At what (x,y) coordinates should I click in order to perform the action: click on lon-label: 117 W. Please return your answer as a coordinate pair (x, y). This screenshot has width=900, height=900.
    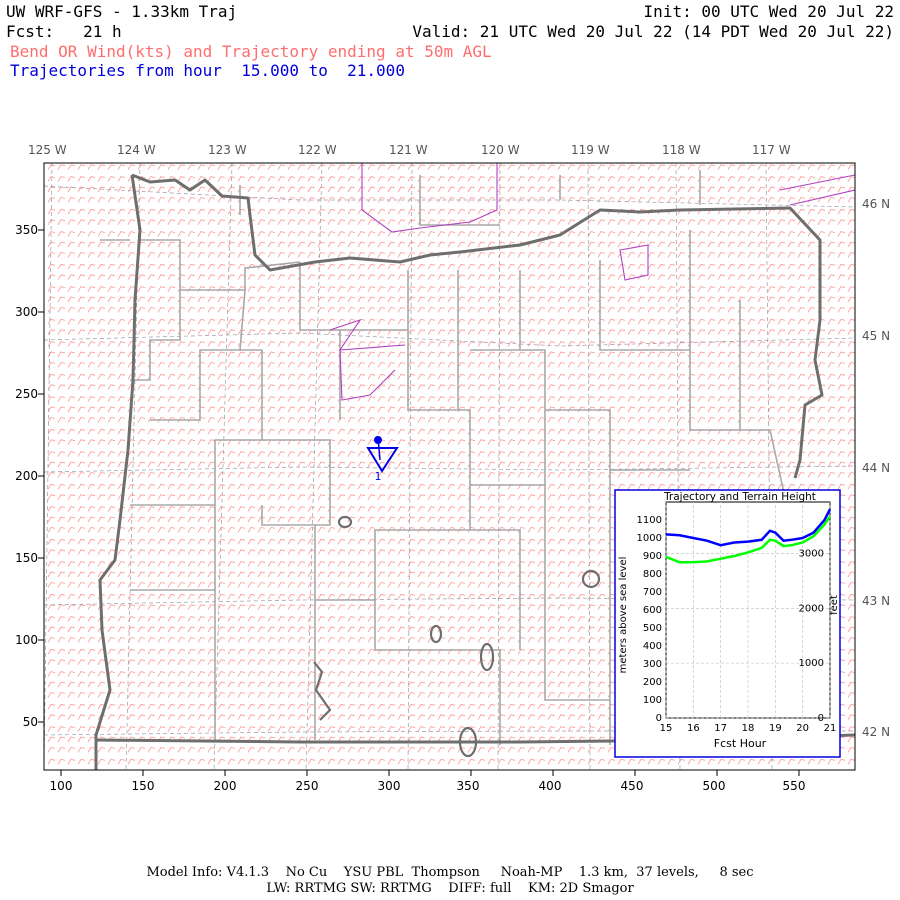
    Looking at the image, I should click on (771, 150).